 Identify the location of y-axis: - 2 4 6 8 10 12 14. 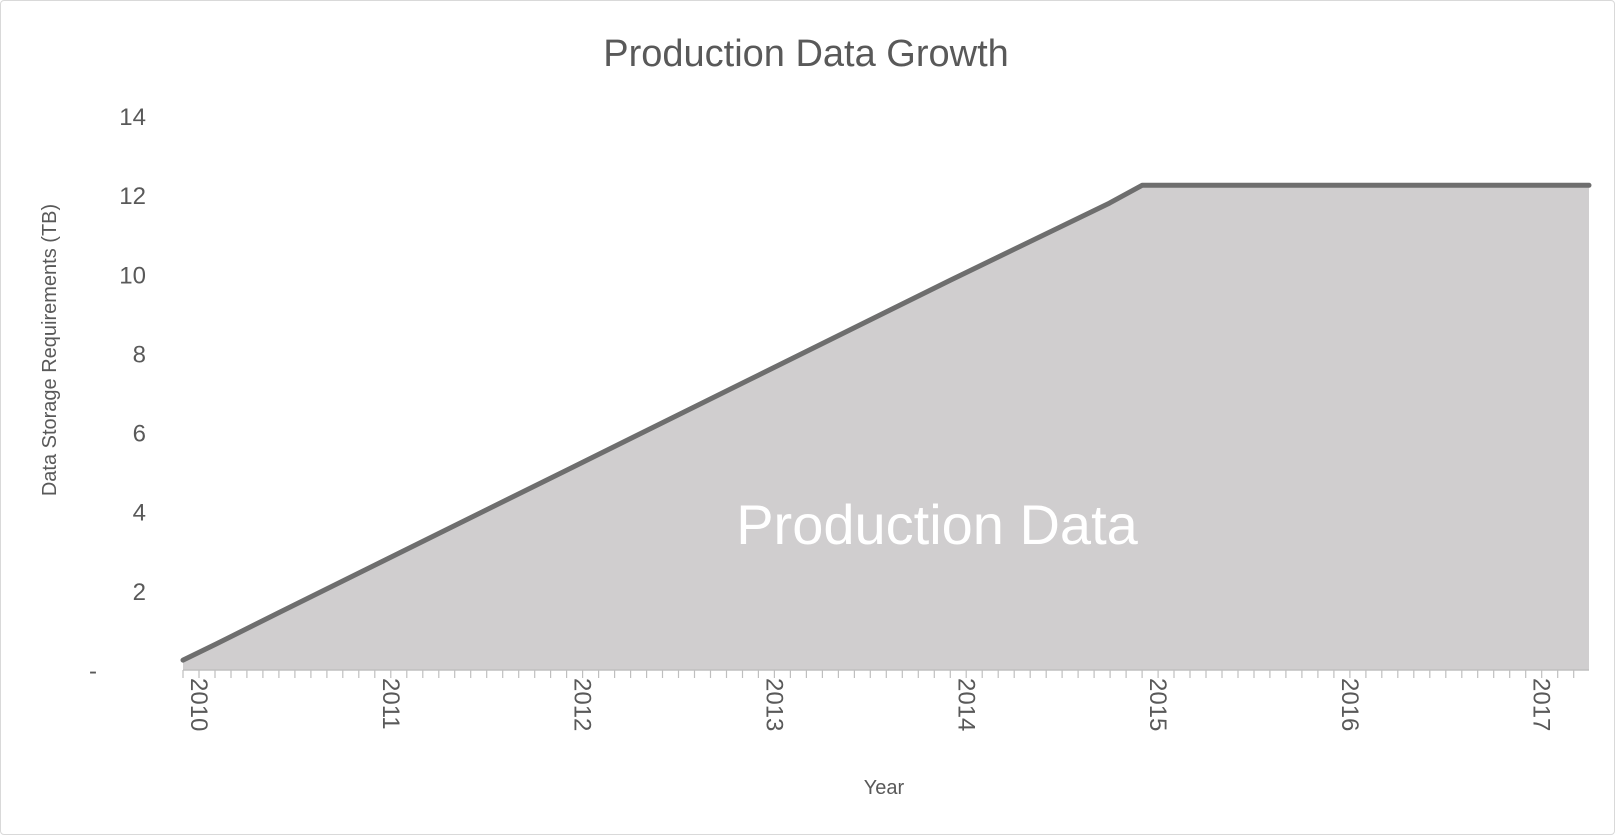
(117, 394).